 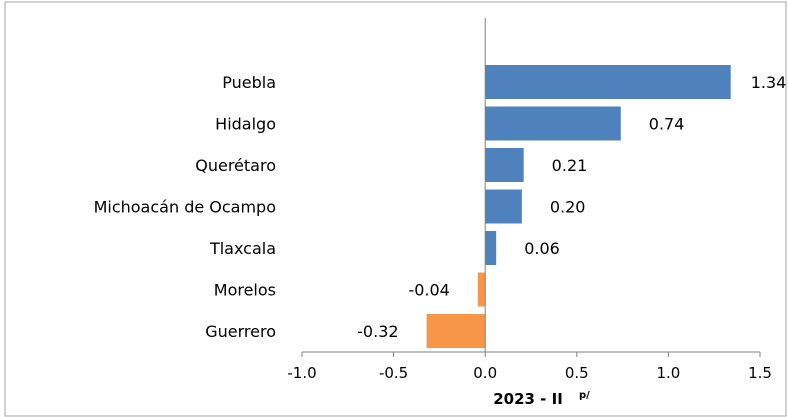 I want to click on x-tick-label: 1.0, so click(x=668, y=373).